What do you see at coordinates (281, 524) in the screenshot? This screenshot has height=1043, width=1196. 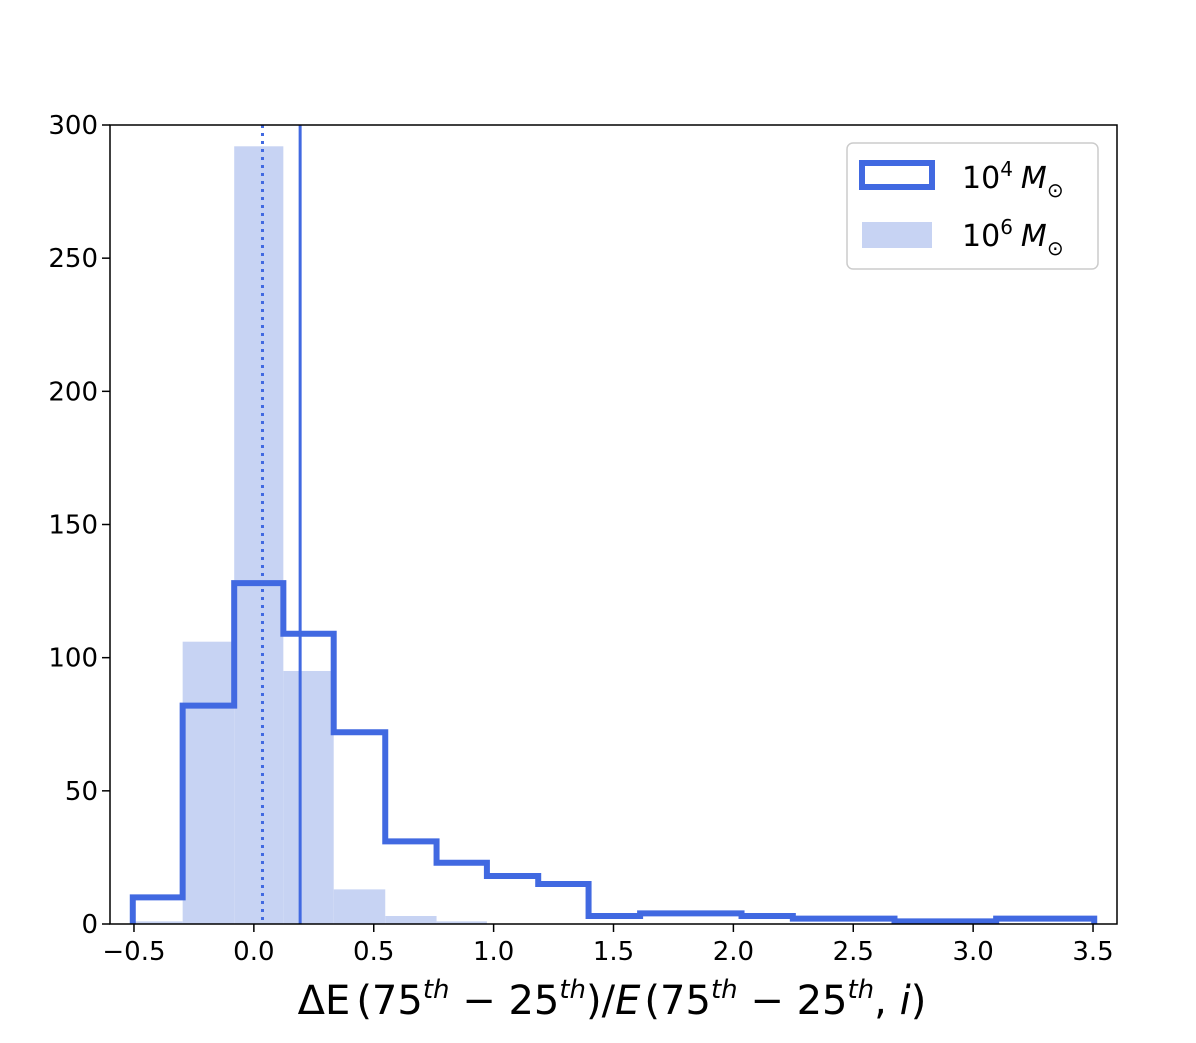 I see `vertical-lines-layer` at bounding box center [281, 524].